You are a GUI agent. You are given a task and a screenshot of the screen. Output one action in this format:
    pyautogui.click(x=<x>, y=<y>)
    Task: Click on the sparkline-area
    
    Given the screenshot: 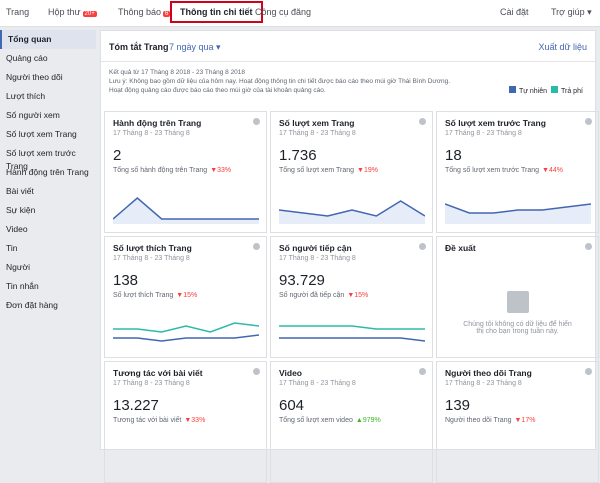 What is the action you would take?
    pyautogui.click(x=186, y=211)
    